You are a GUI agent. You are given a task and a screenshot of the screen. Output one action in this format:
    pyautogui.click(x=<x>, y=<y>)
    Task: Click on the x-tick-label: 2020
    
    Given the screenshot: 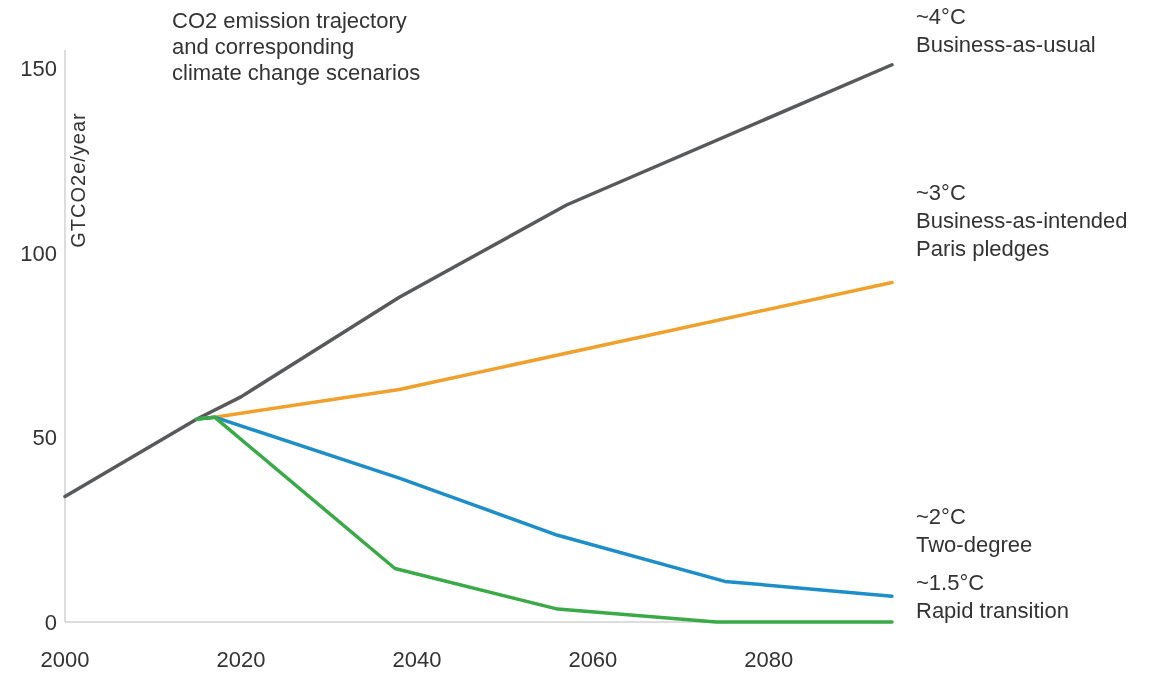 What is the action you would take?
    pyautogui.click(x=241, y=659)
    